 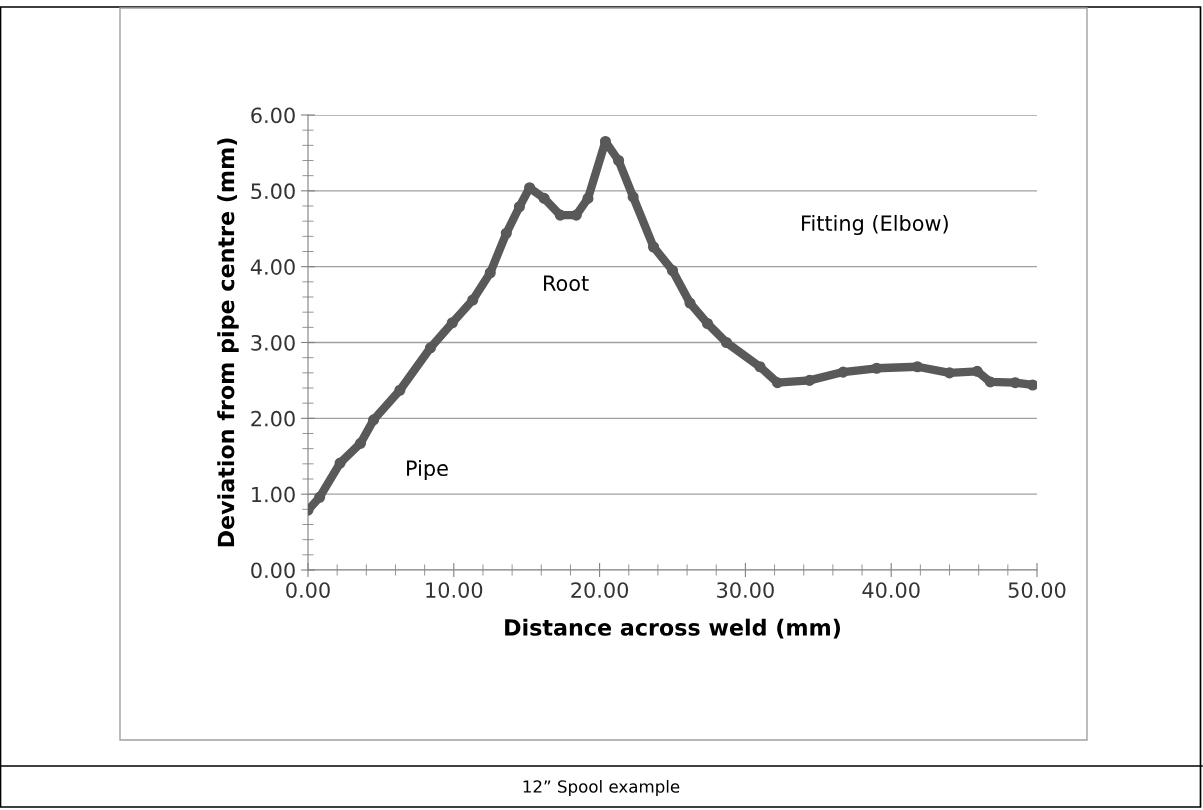 What do you see at coordinates (228, 342) in the screenshot?
I see `y-axis-title: Deviation from pipe centre (mm)` at bounding box center [228, 342].